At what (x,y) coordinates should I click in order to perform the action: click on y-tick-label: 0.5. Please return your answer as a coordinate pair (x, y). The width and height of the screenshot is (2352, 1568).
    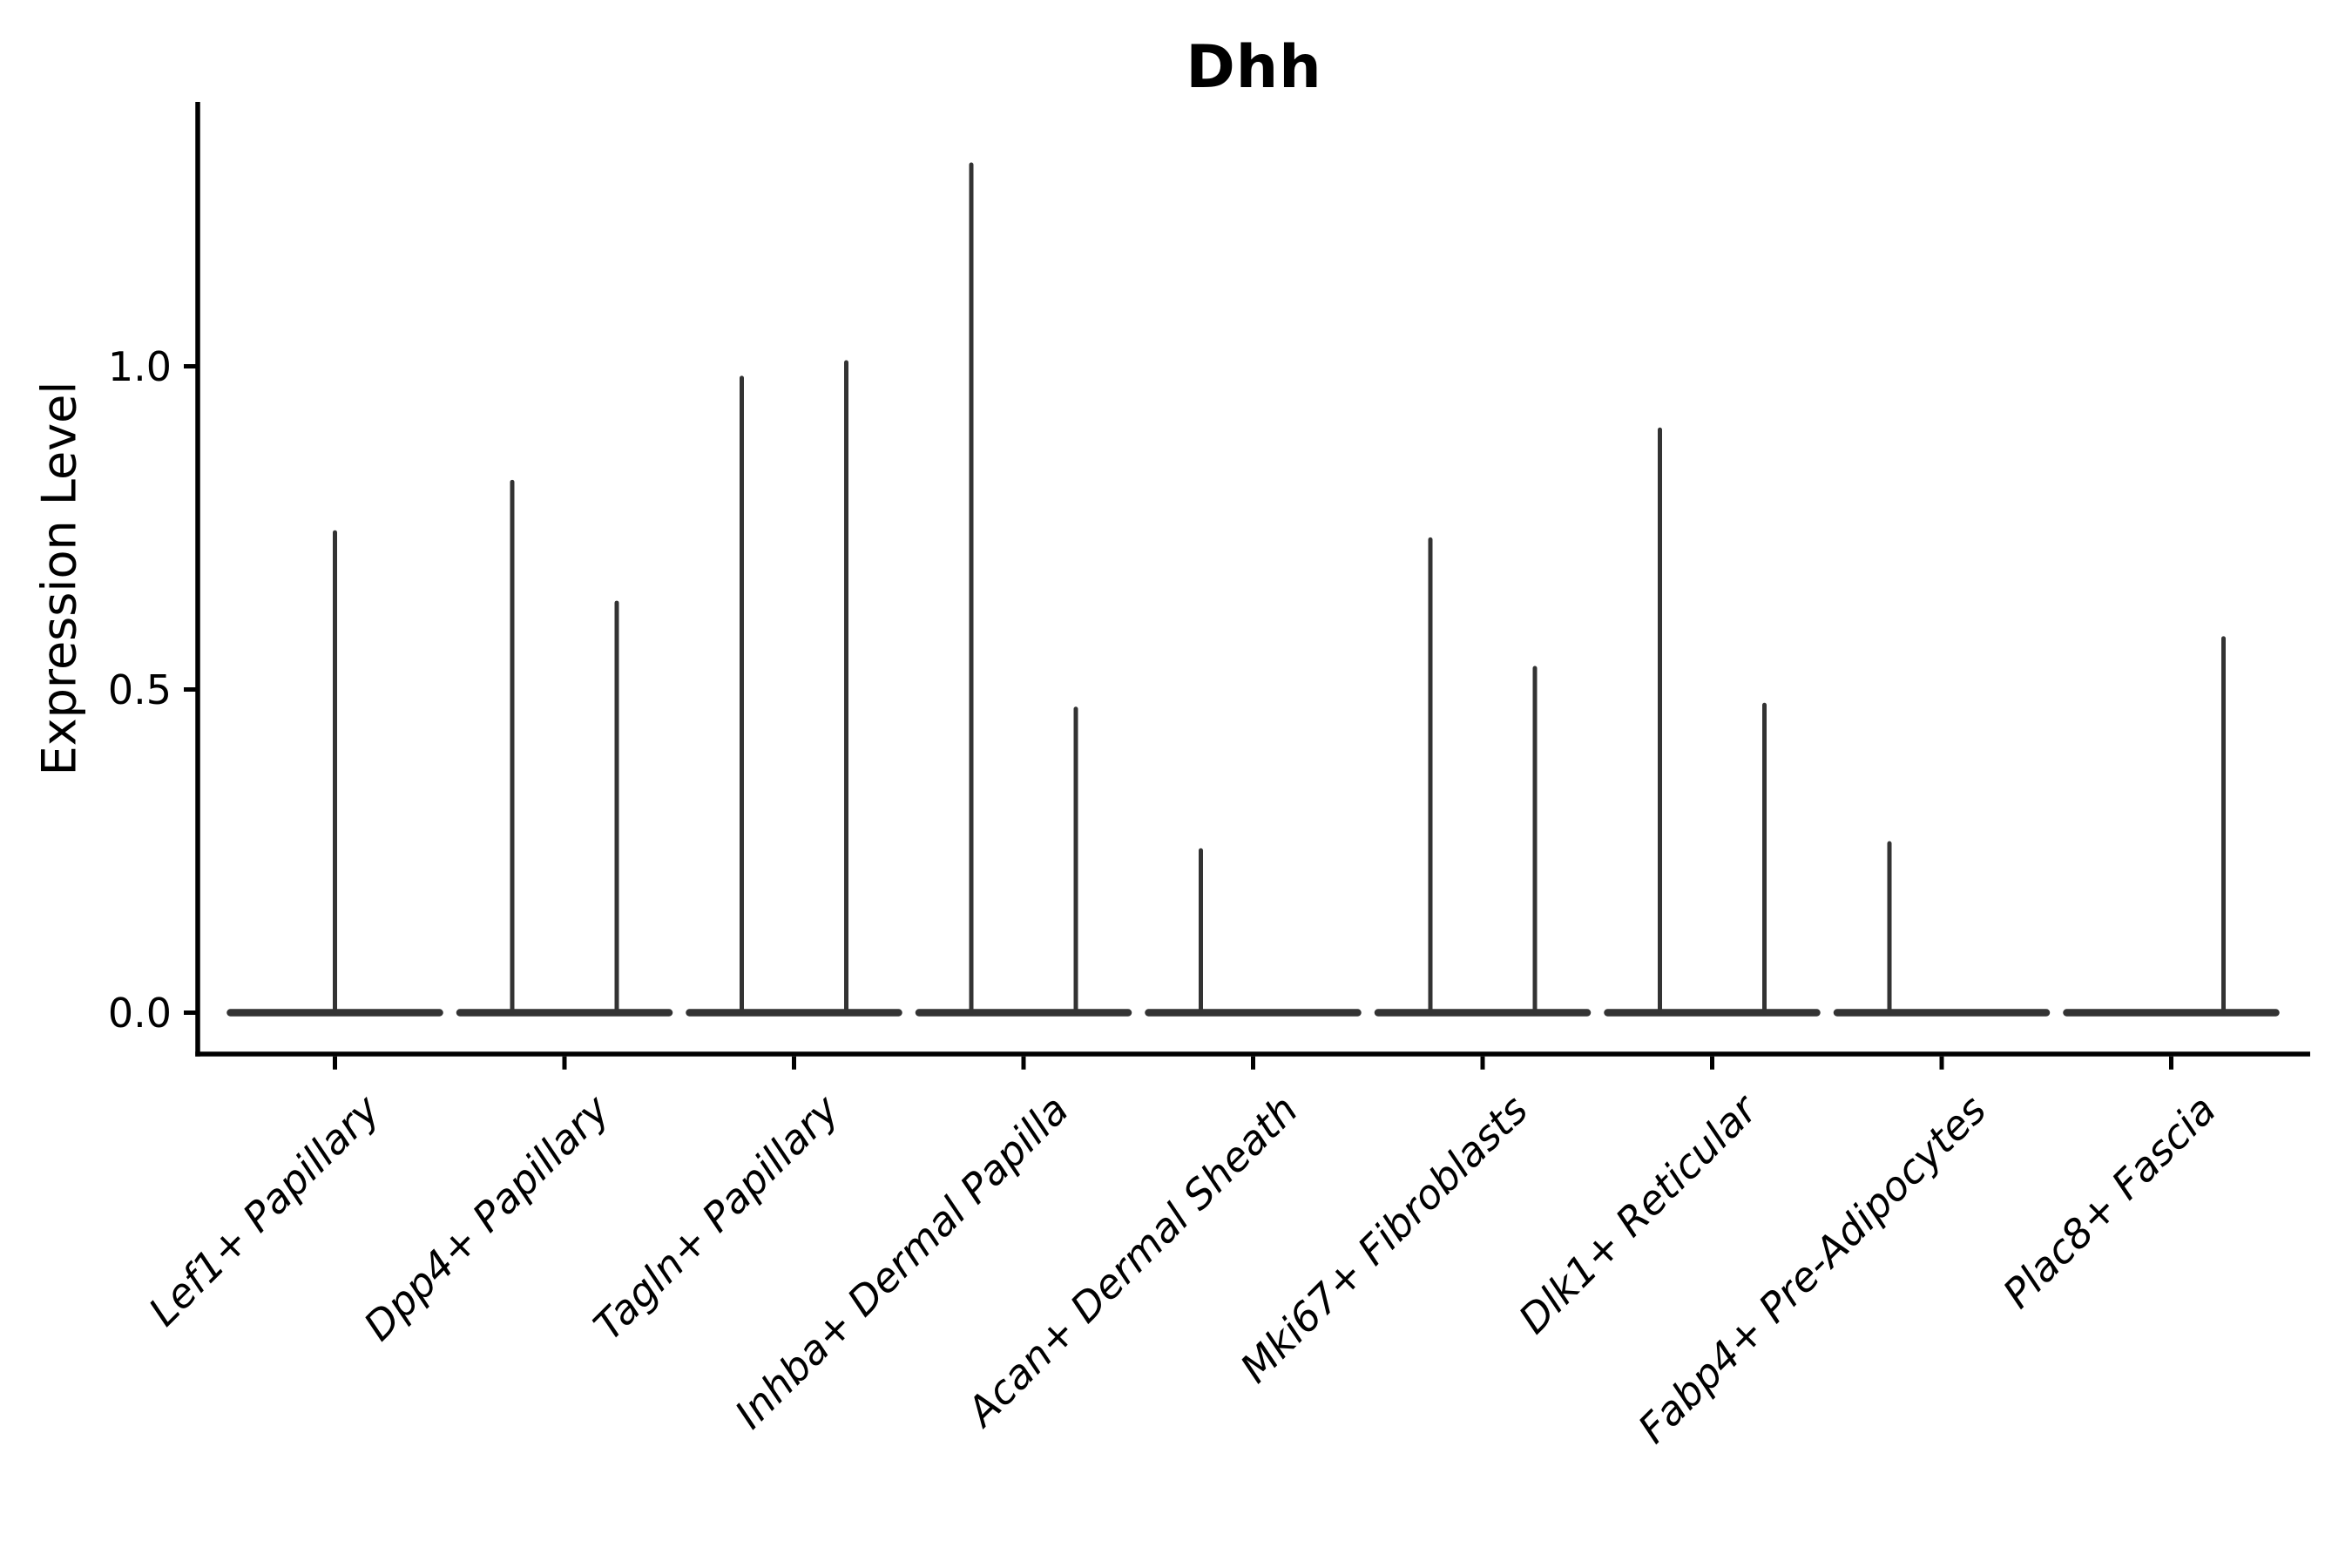
    Looking at the image, I should click on (139, 689).